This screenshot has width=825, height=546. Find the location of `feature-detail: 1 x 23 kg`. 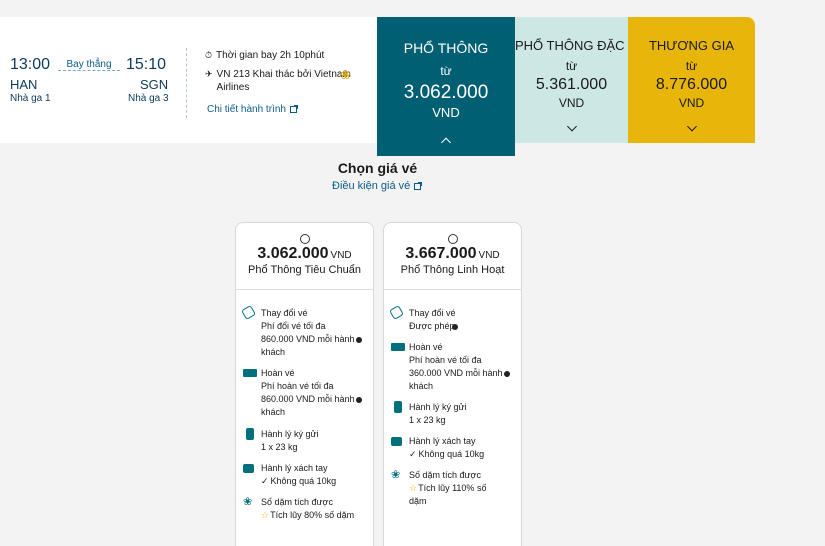

feature-detail: 1 x 23 kg is located at coordinates (427, 420).